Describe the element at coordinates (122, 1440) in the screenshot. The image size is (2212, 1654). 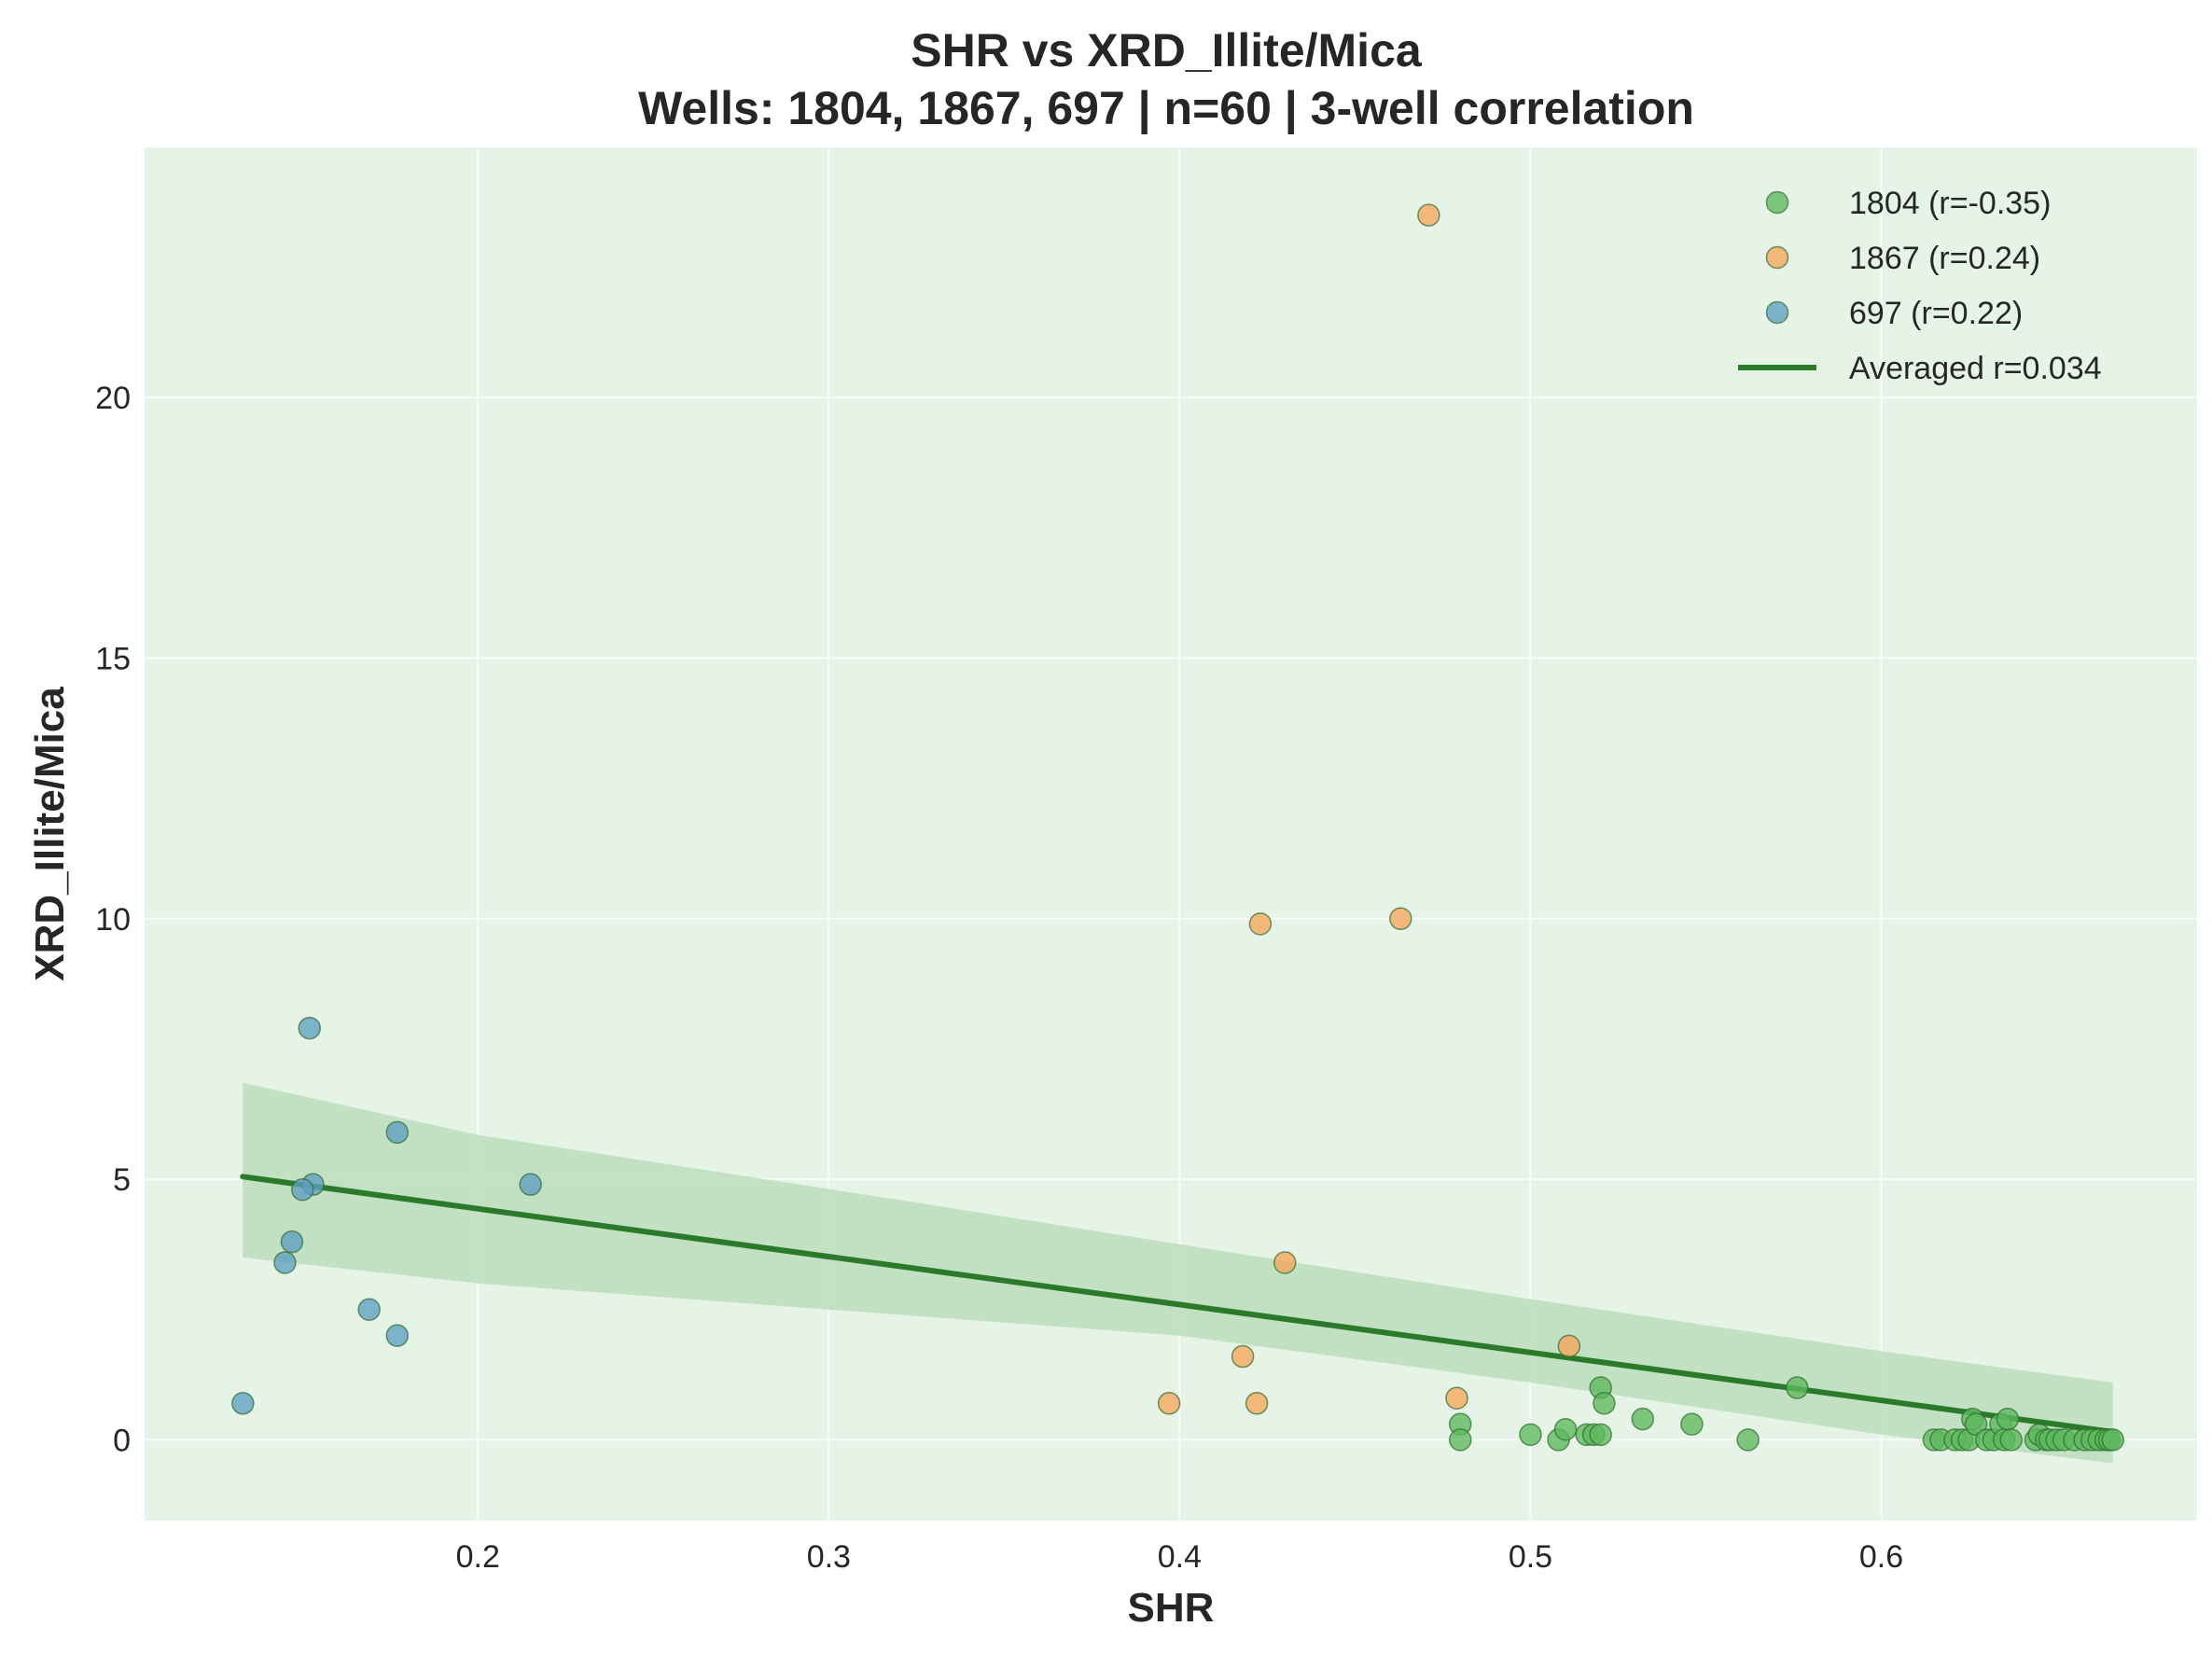
I see `y-tick-label: 0` at that location.